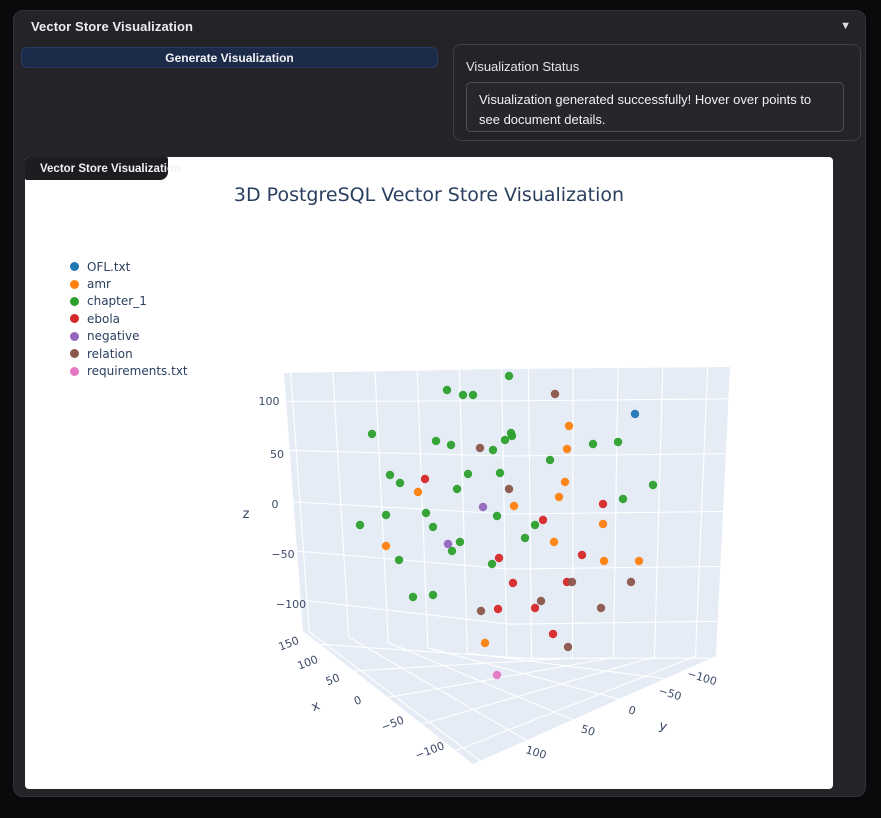 The width and height of the screenshot is (881, 818). I want to click on legend-item-ebola: ebola, so click(129, 318).